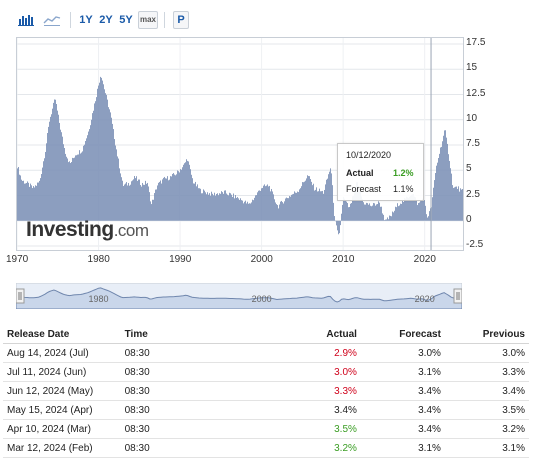 The image size is (536, 458). Describe the element at coordinates (62, 335) in the screenshot. I see `header-release-date: Release Date` at that location.